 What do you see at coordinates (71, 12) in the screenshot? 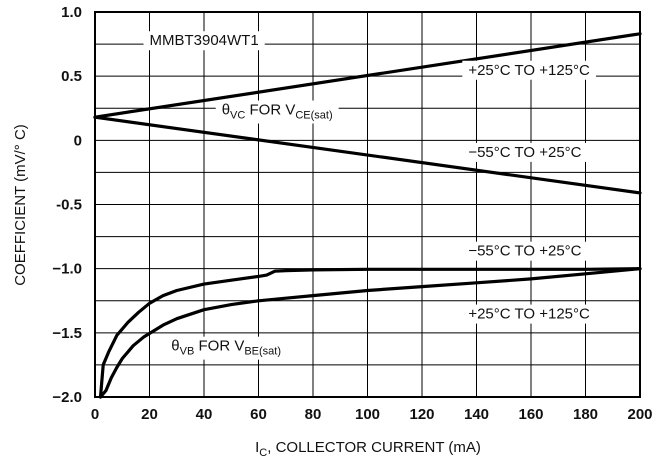
I see `y-tick-label-6: 1.0` at bounding box center [71, 12].